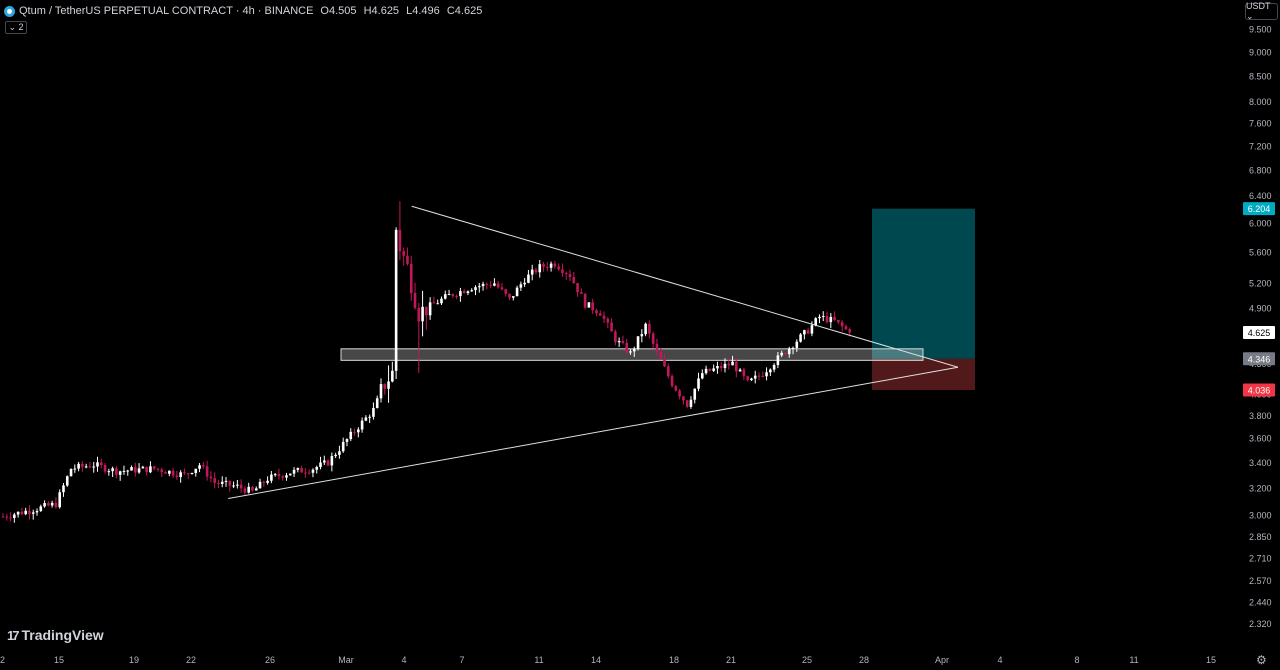  Describe the element at coordinates (942, 660) in the screenshot. I see `x-axis-tick-label: Apr` at that location.